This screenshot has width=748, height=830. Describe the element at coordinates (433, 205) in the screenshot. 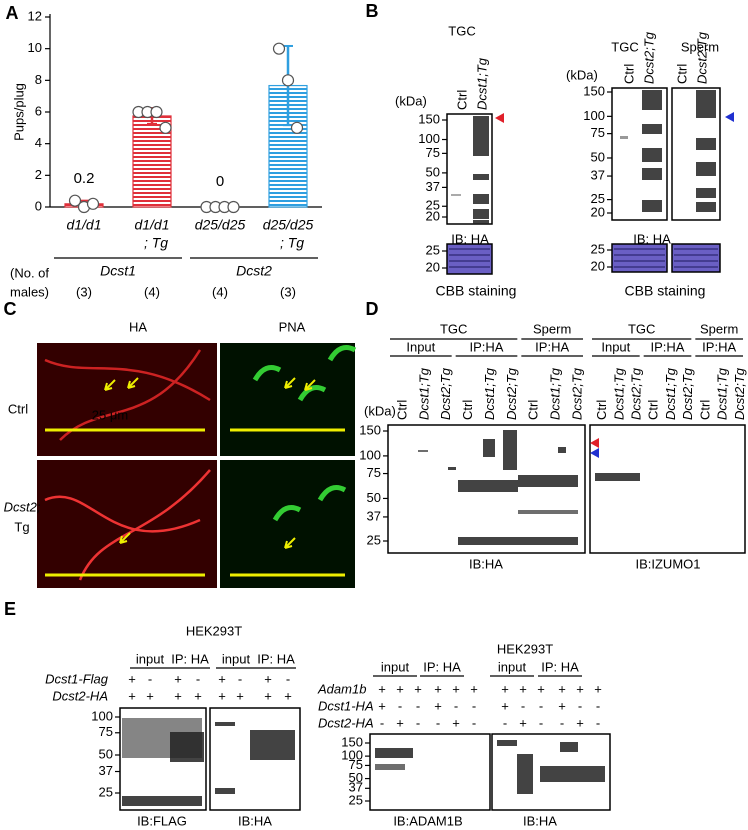

I see `kda-label: 25` at that location.